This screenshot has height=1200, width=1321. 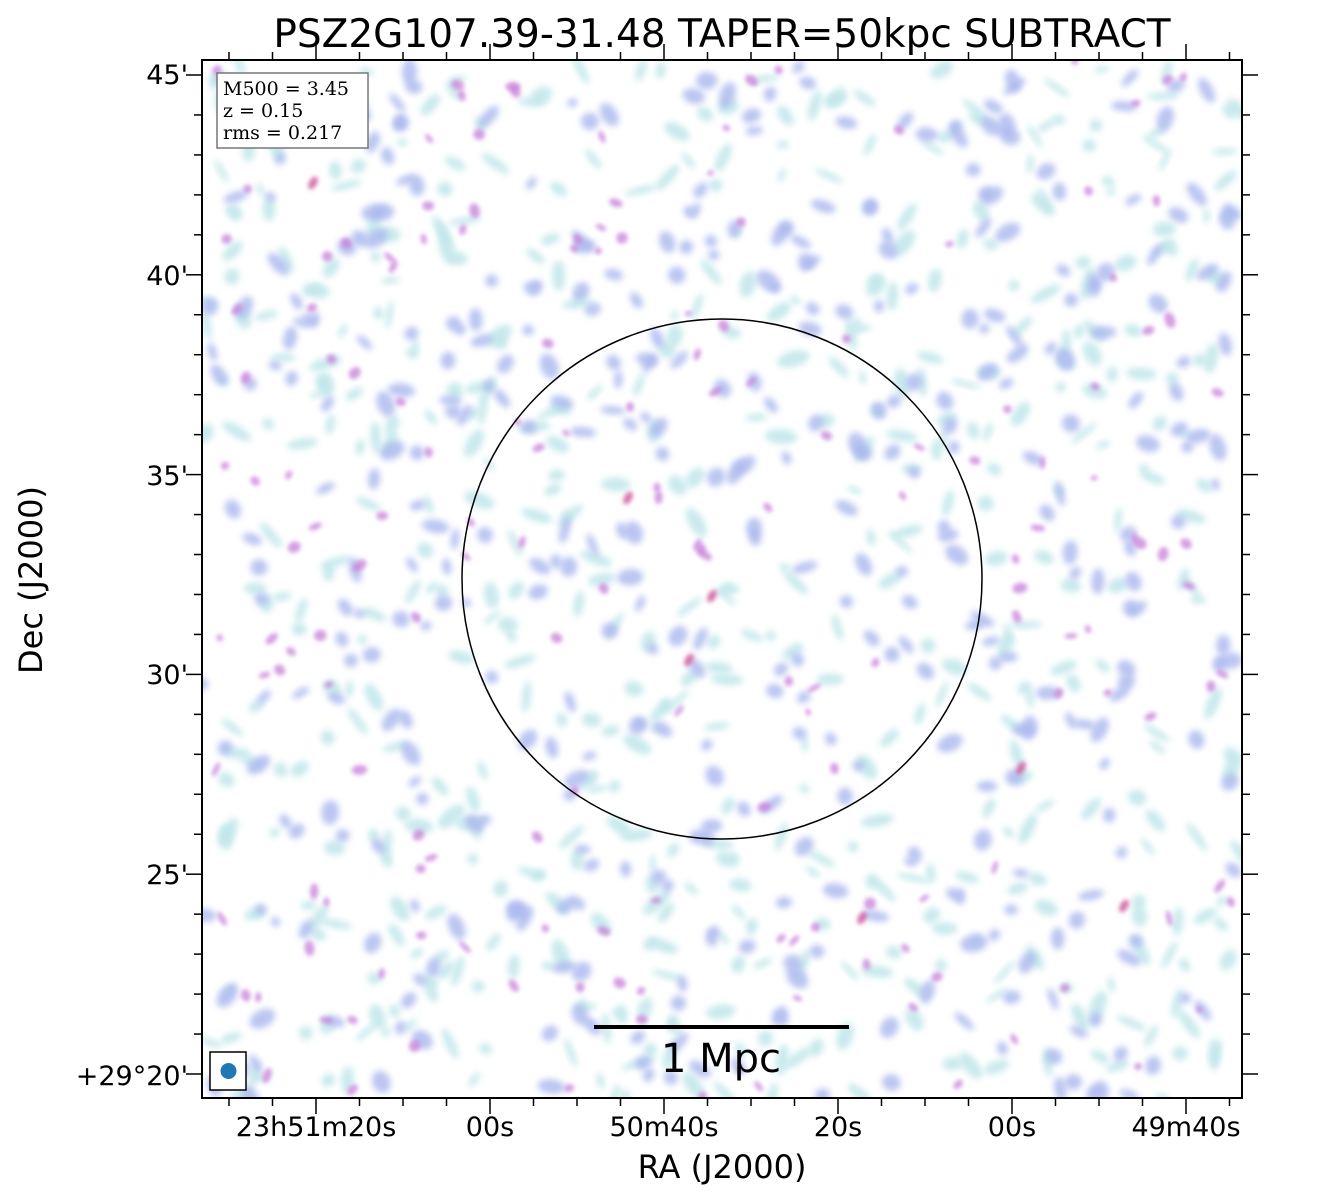 I want to click on x-tick-labels: 23h51m20s 00s 50m40s 20s 00s 49m40s, so click(x=738, y=1127).